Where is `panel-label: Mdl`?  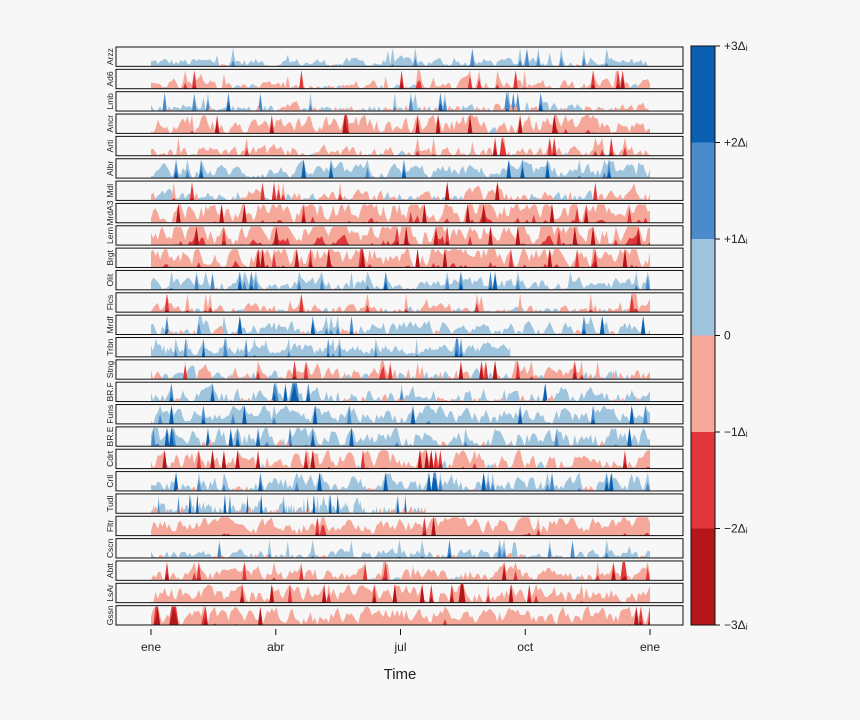
panel-label: Mdl is located at coordinates (110, 191).